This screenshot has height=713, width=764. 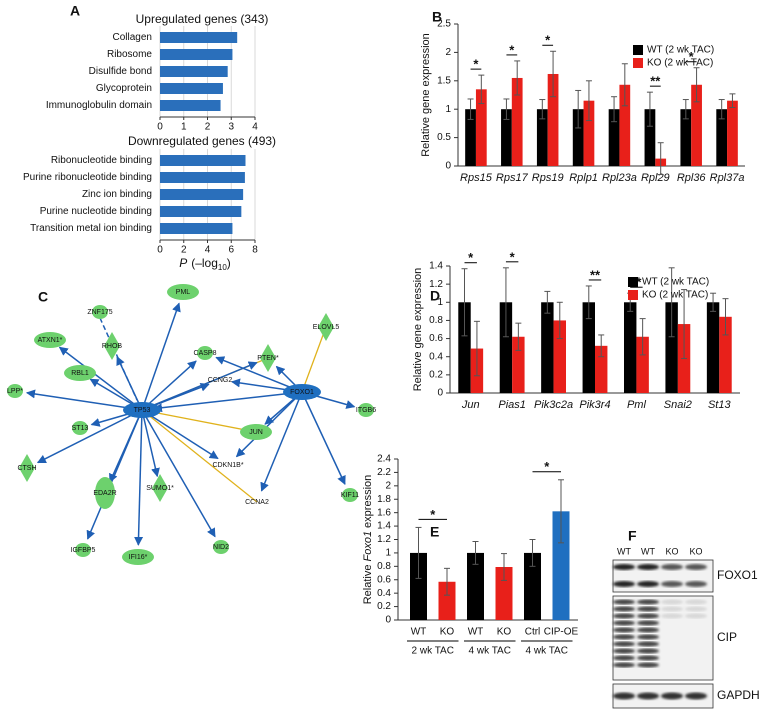 I want to click on category-label: Collagen, so click(x=132, y=37).